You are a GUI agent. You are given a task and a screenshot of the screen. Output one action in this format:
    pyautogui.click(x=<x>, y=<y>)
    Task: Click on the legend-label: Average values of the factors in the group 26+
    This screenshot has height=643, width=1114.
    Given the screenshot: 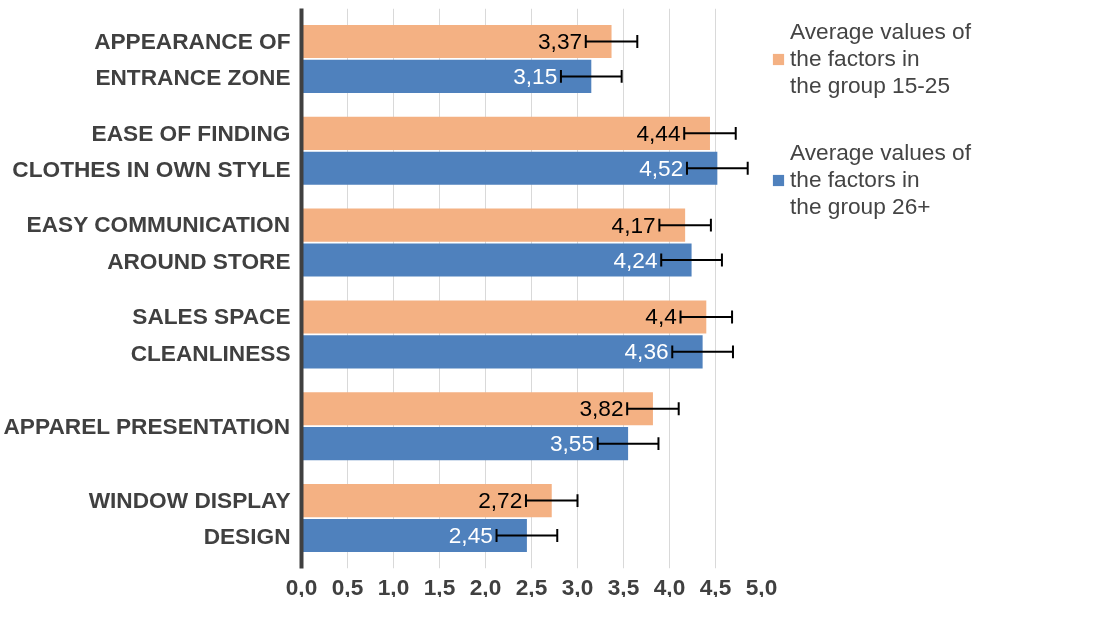 What is the action you would take?
    pyautogui.click(x=880, y=179)
    